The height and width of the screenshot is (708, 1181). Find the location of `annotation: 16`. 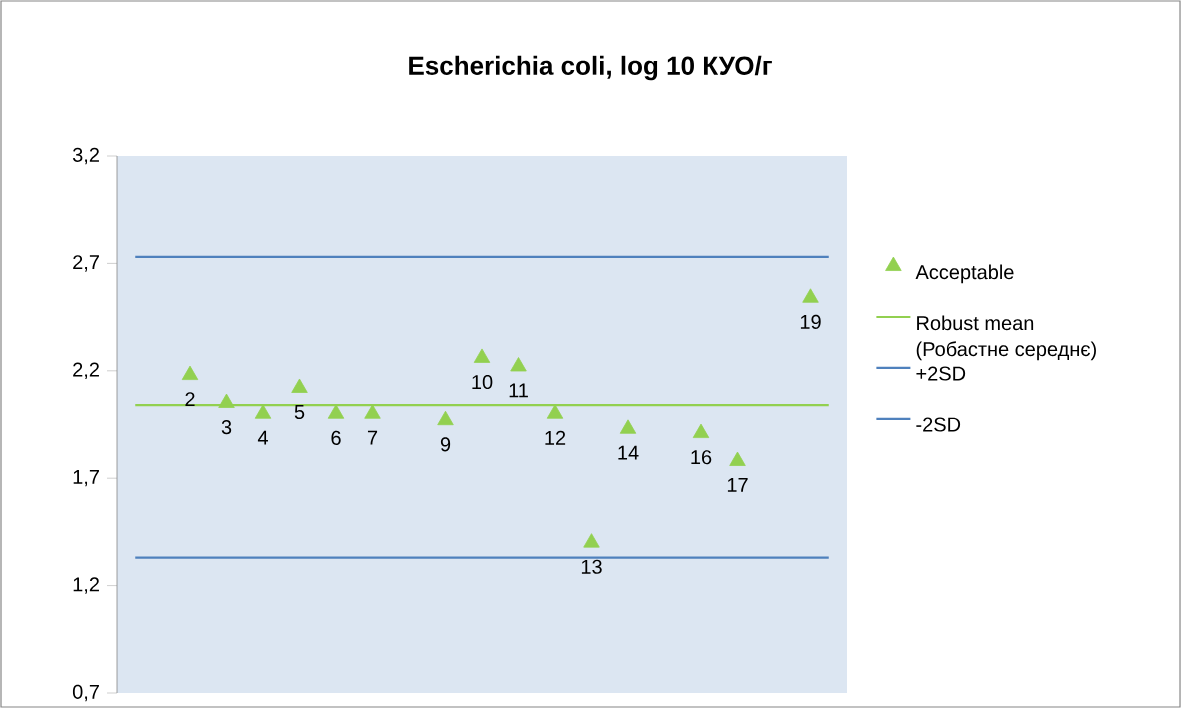

annotation: 16 is located at coordinates (701, 457).